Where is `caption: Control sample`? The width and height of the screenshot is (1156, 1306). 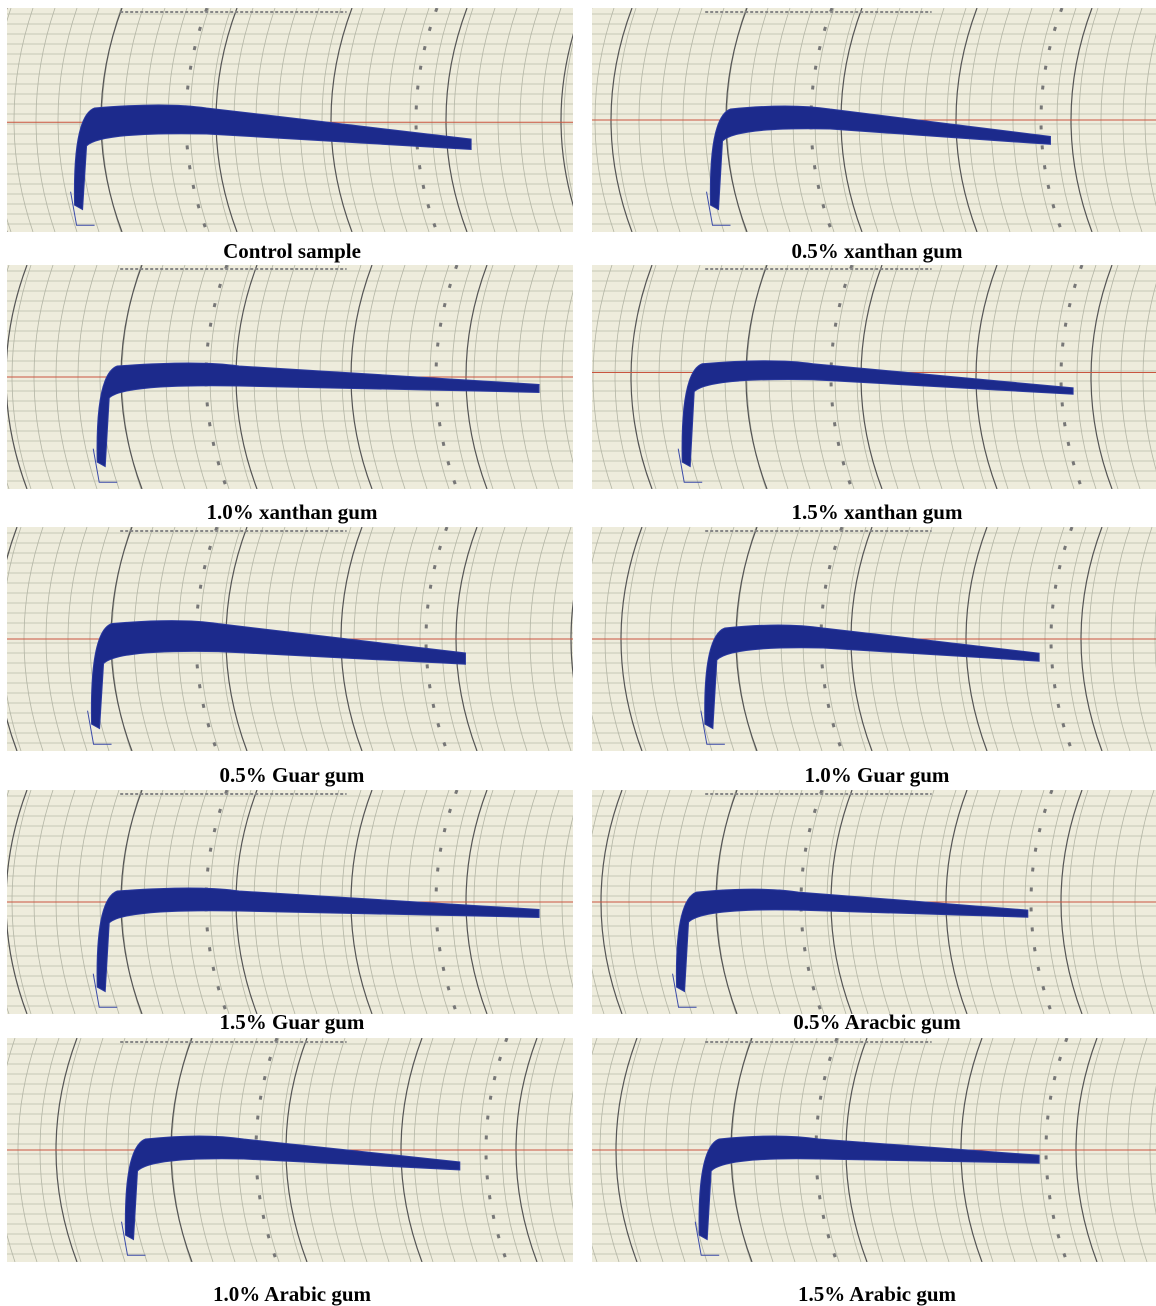 caption: Control sample is located at coordinates (292, 251).